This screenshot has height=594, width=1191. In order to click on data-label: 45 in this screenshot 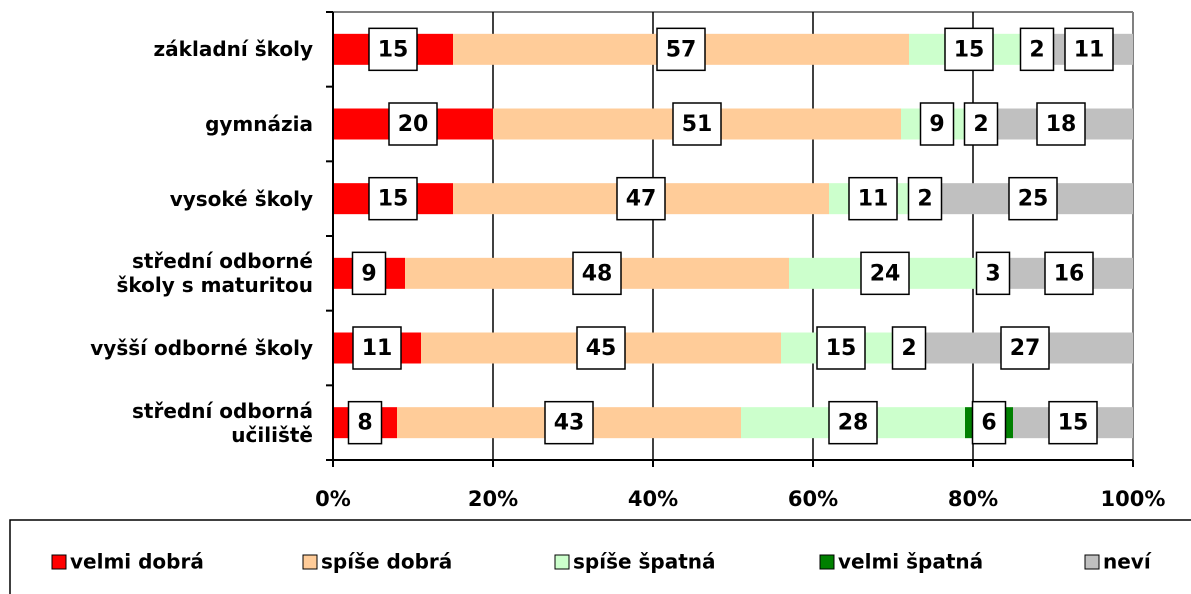, I will do `click(601, 348)`.